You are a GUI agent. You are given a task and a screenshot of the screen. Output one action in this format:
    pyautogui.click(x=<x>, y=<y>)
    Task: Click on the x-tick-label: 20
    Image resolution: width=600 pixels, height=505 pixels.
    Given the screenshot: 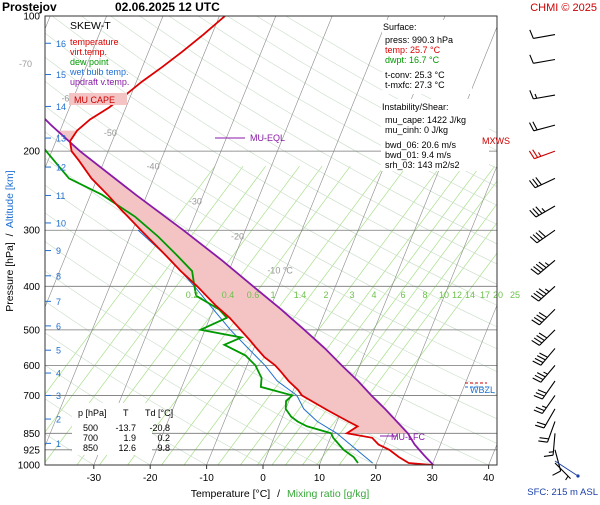 What is the action you would take?
    pyautogui.click(x=376, y=478)
    